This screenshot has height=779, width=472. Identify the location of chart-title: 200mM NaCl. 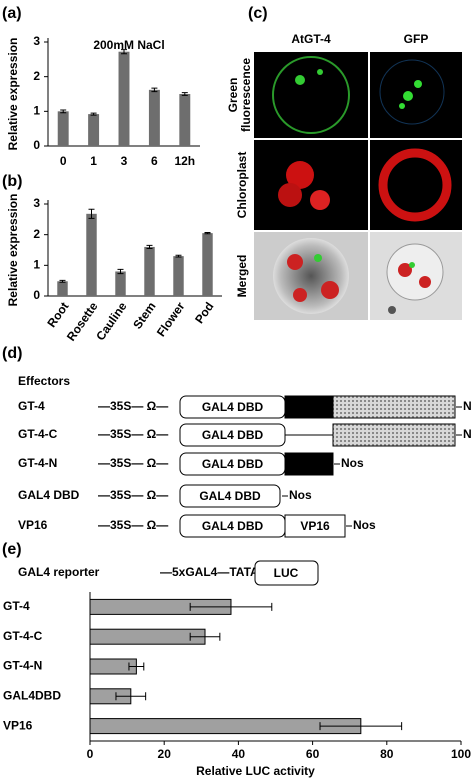
(128, 45).